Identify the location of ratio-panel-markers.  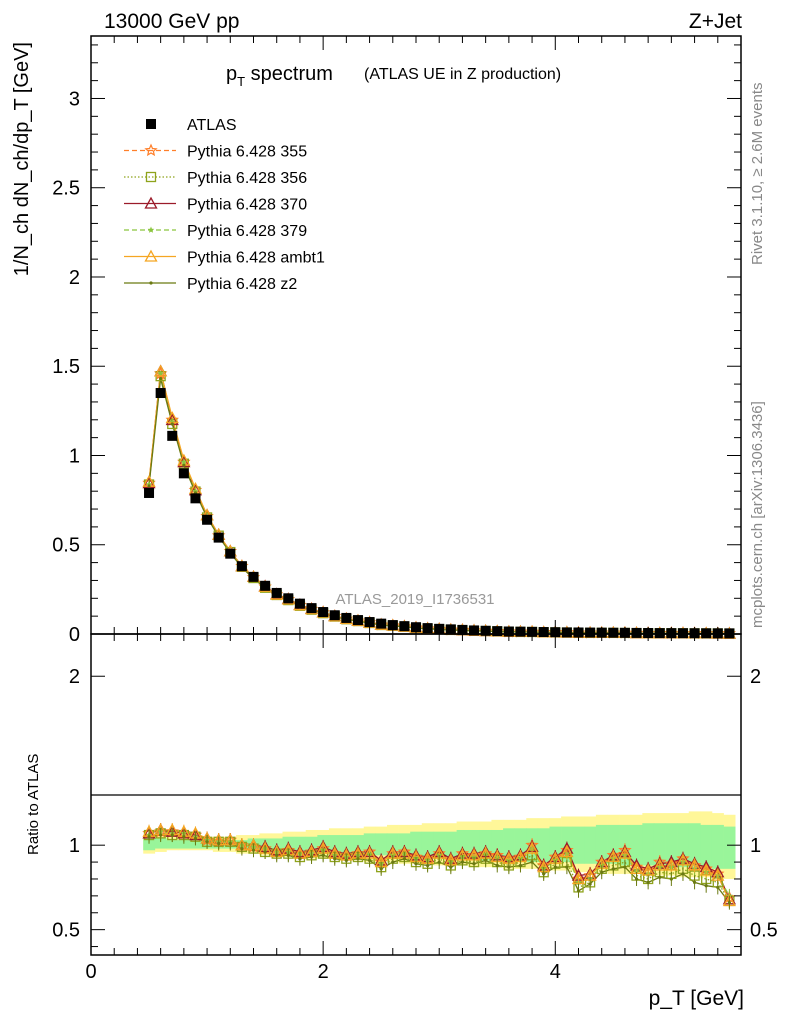
(439, 866).